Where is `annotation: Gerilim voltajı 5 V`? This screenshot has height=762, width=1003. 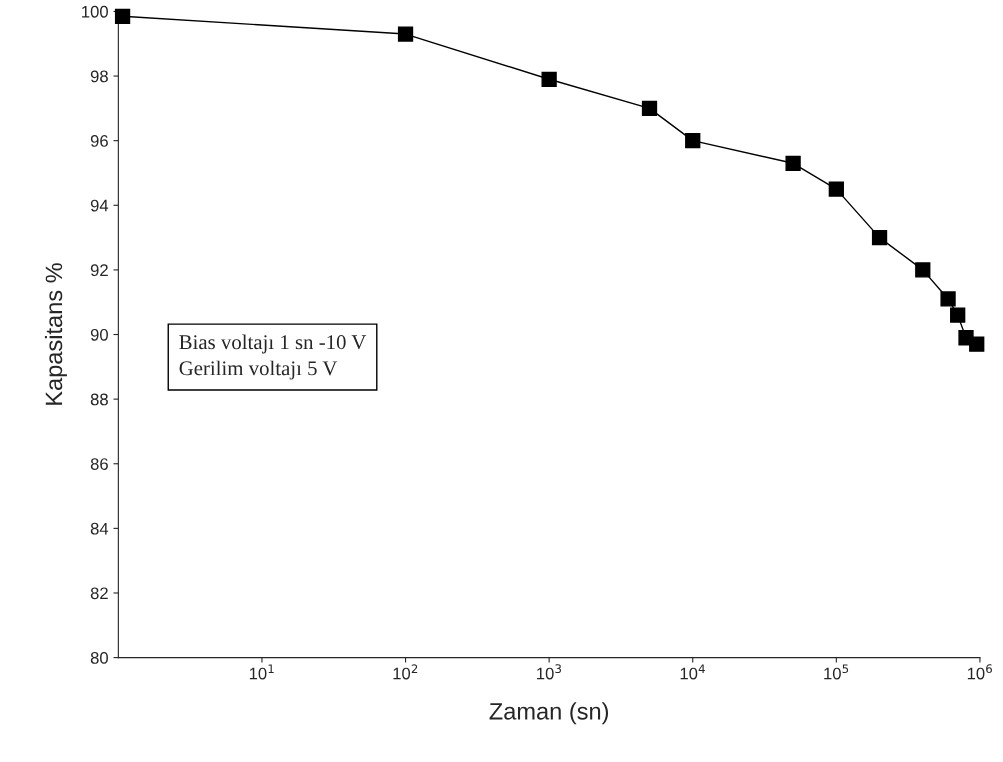 annotation: Gerilim voltajı 5 V is located at coordinates (258, 370).